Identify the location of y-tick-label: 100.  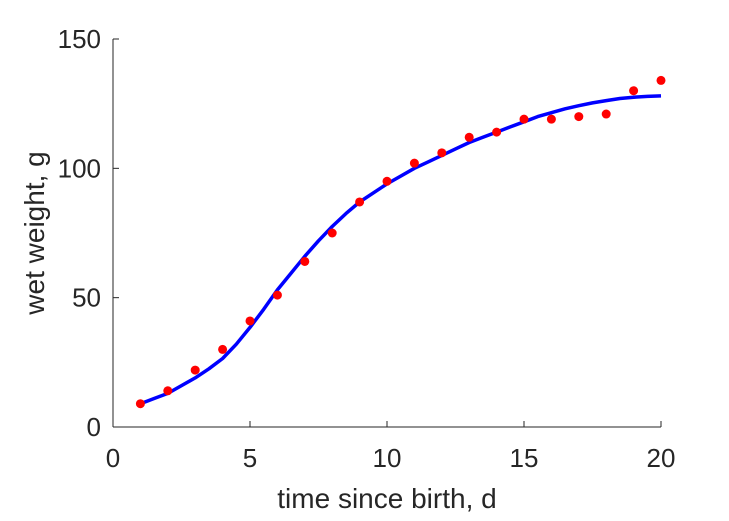
(79, 168).